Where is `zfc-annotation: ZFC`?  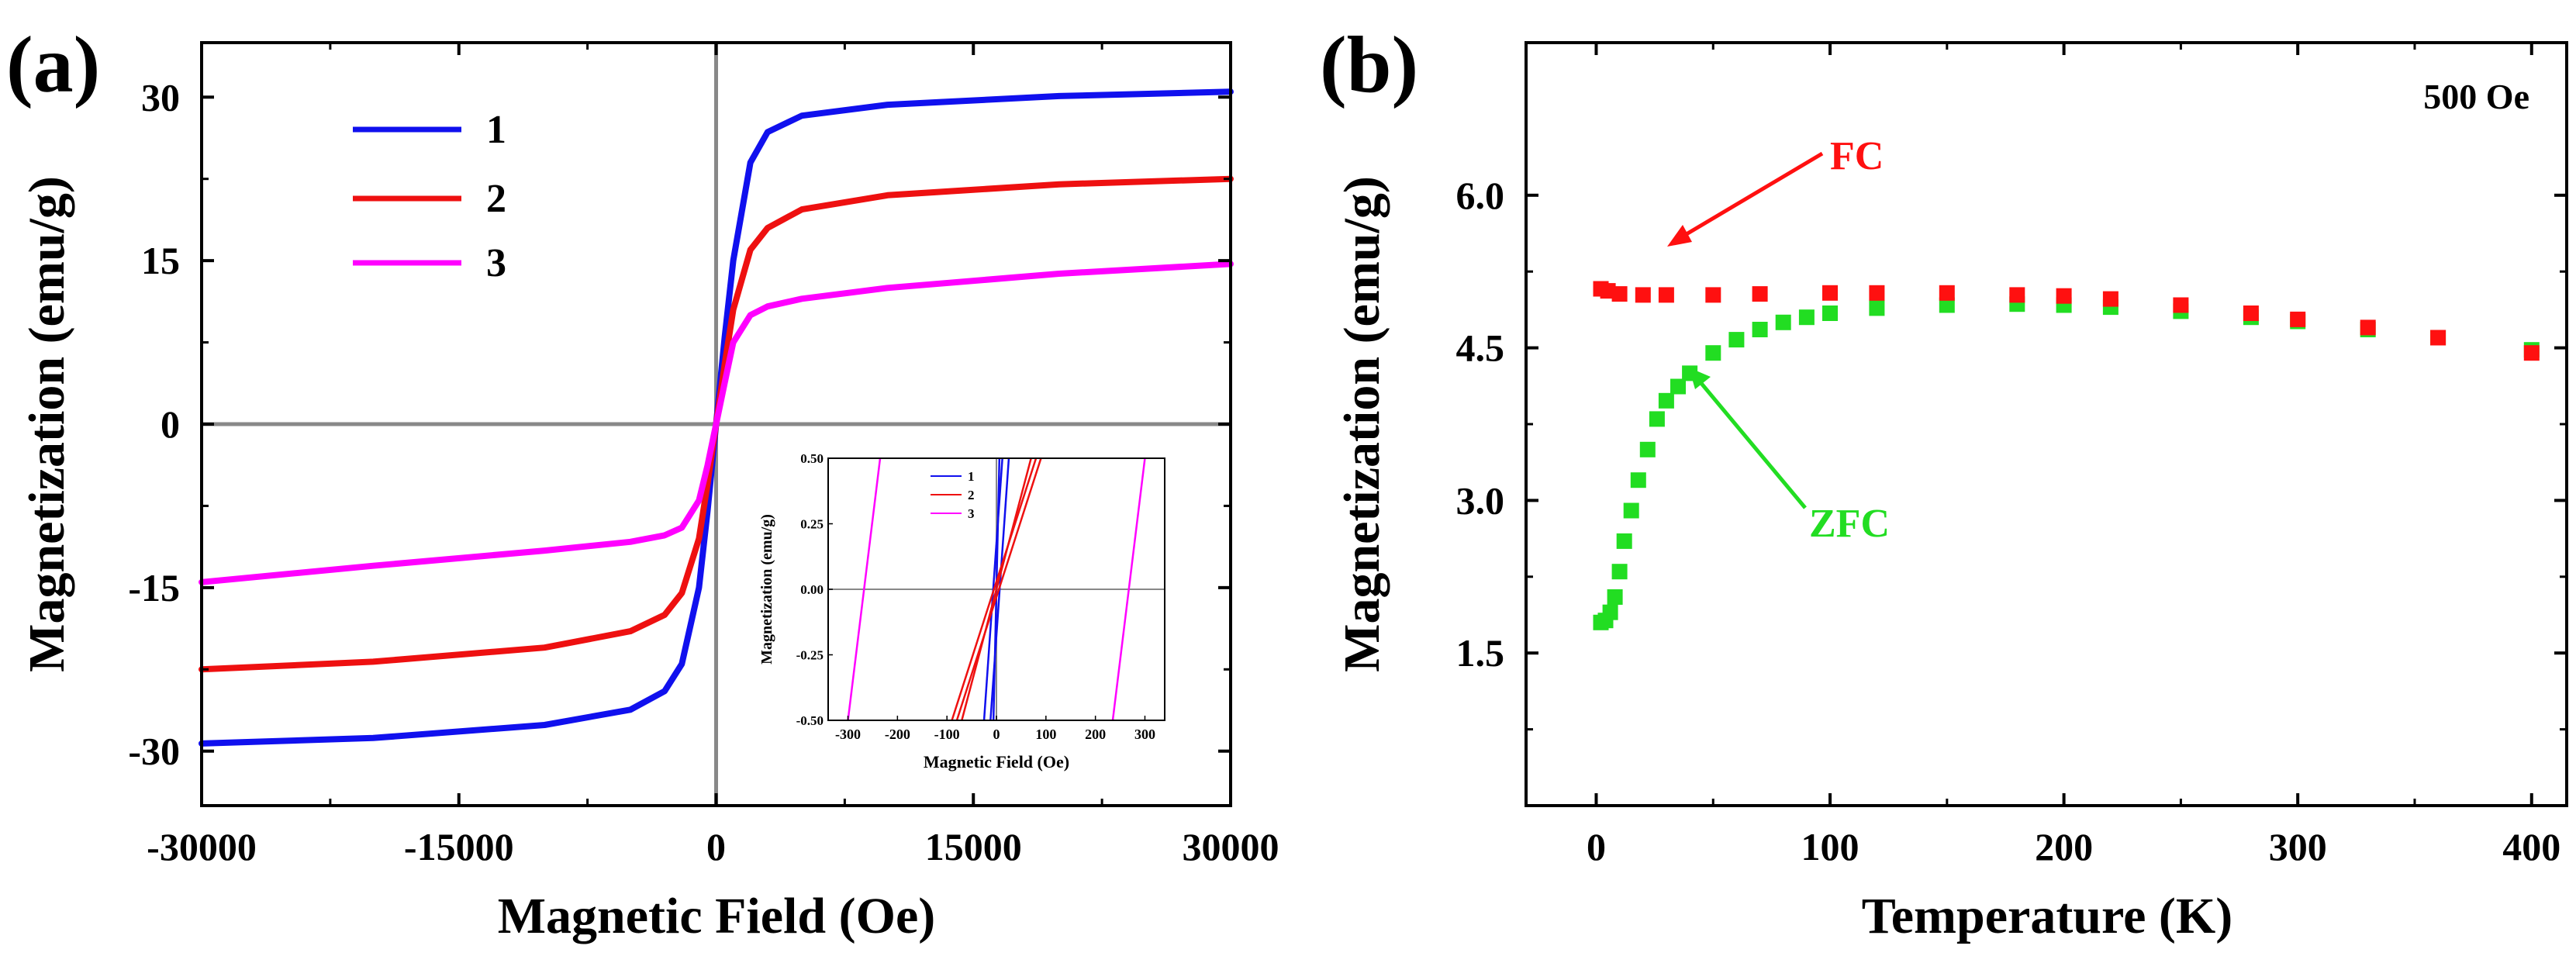
zfc-annotation: ZFC is located at coordinates (1790, 457).